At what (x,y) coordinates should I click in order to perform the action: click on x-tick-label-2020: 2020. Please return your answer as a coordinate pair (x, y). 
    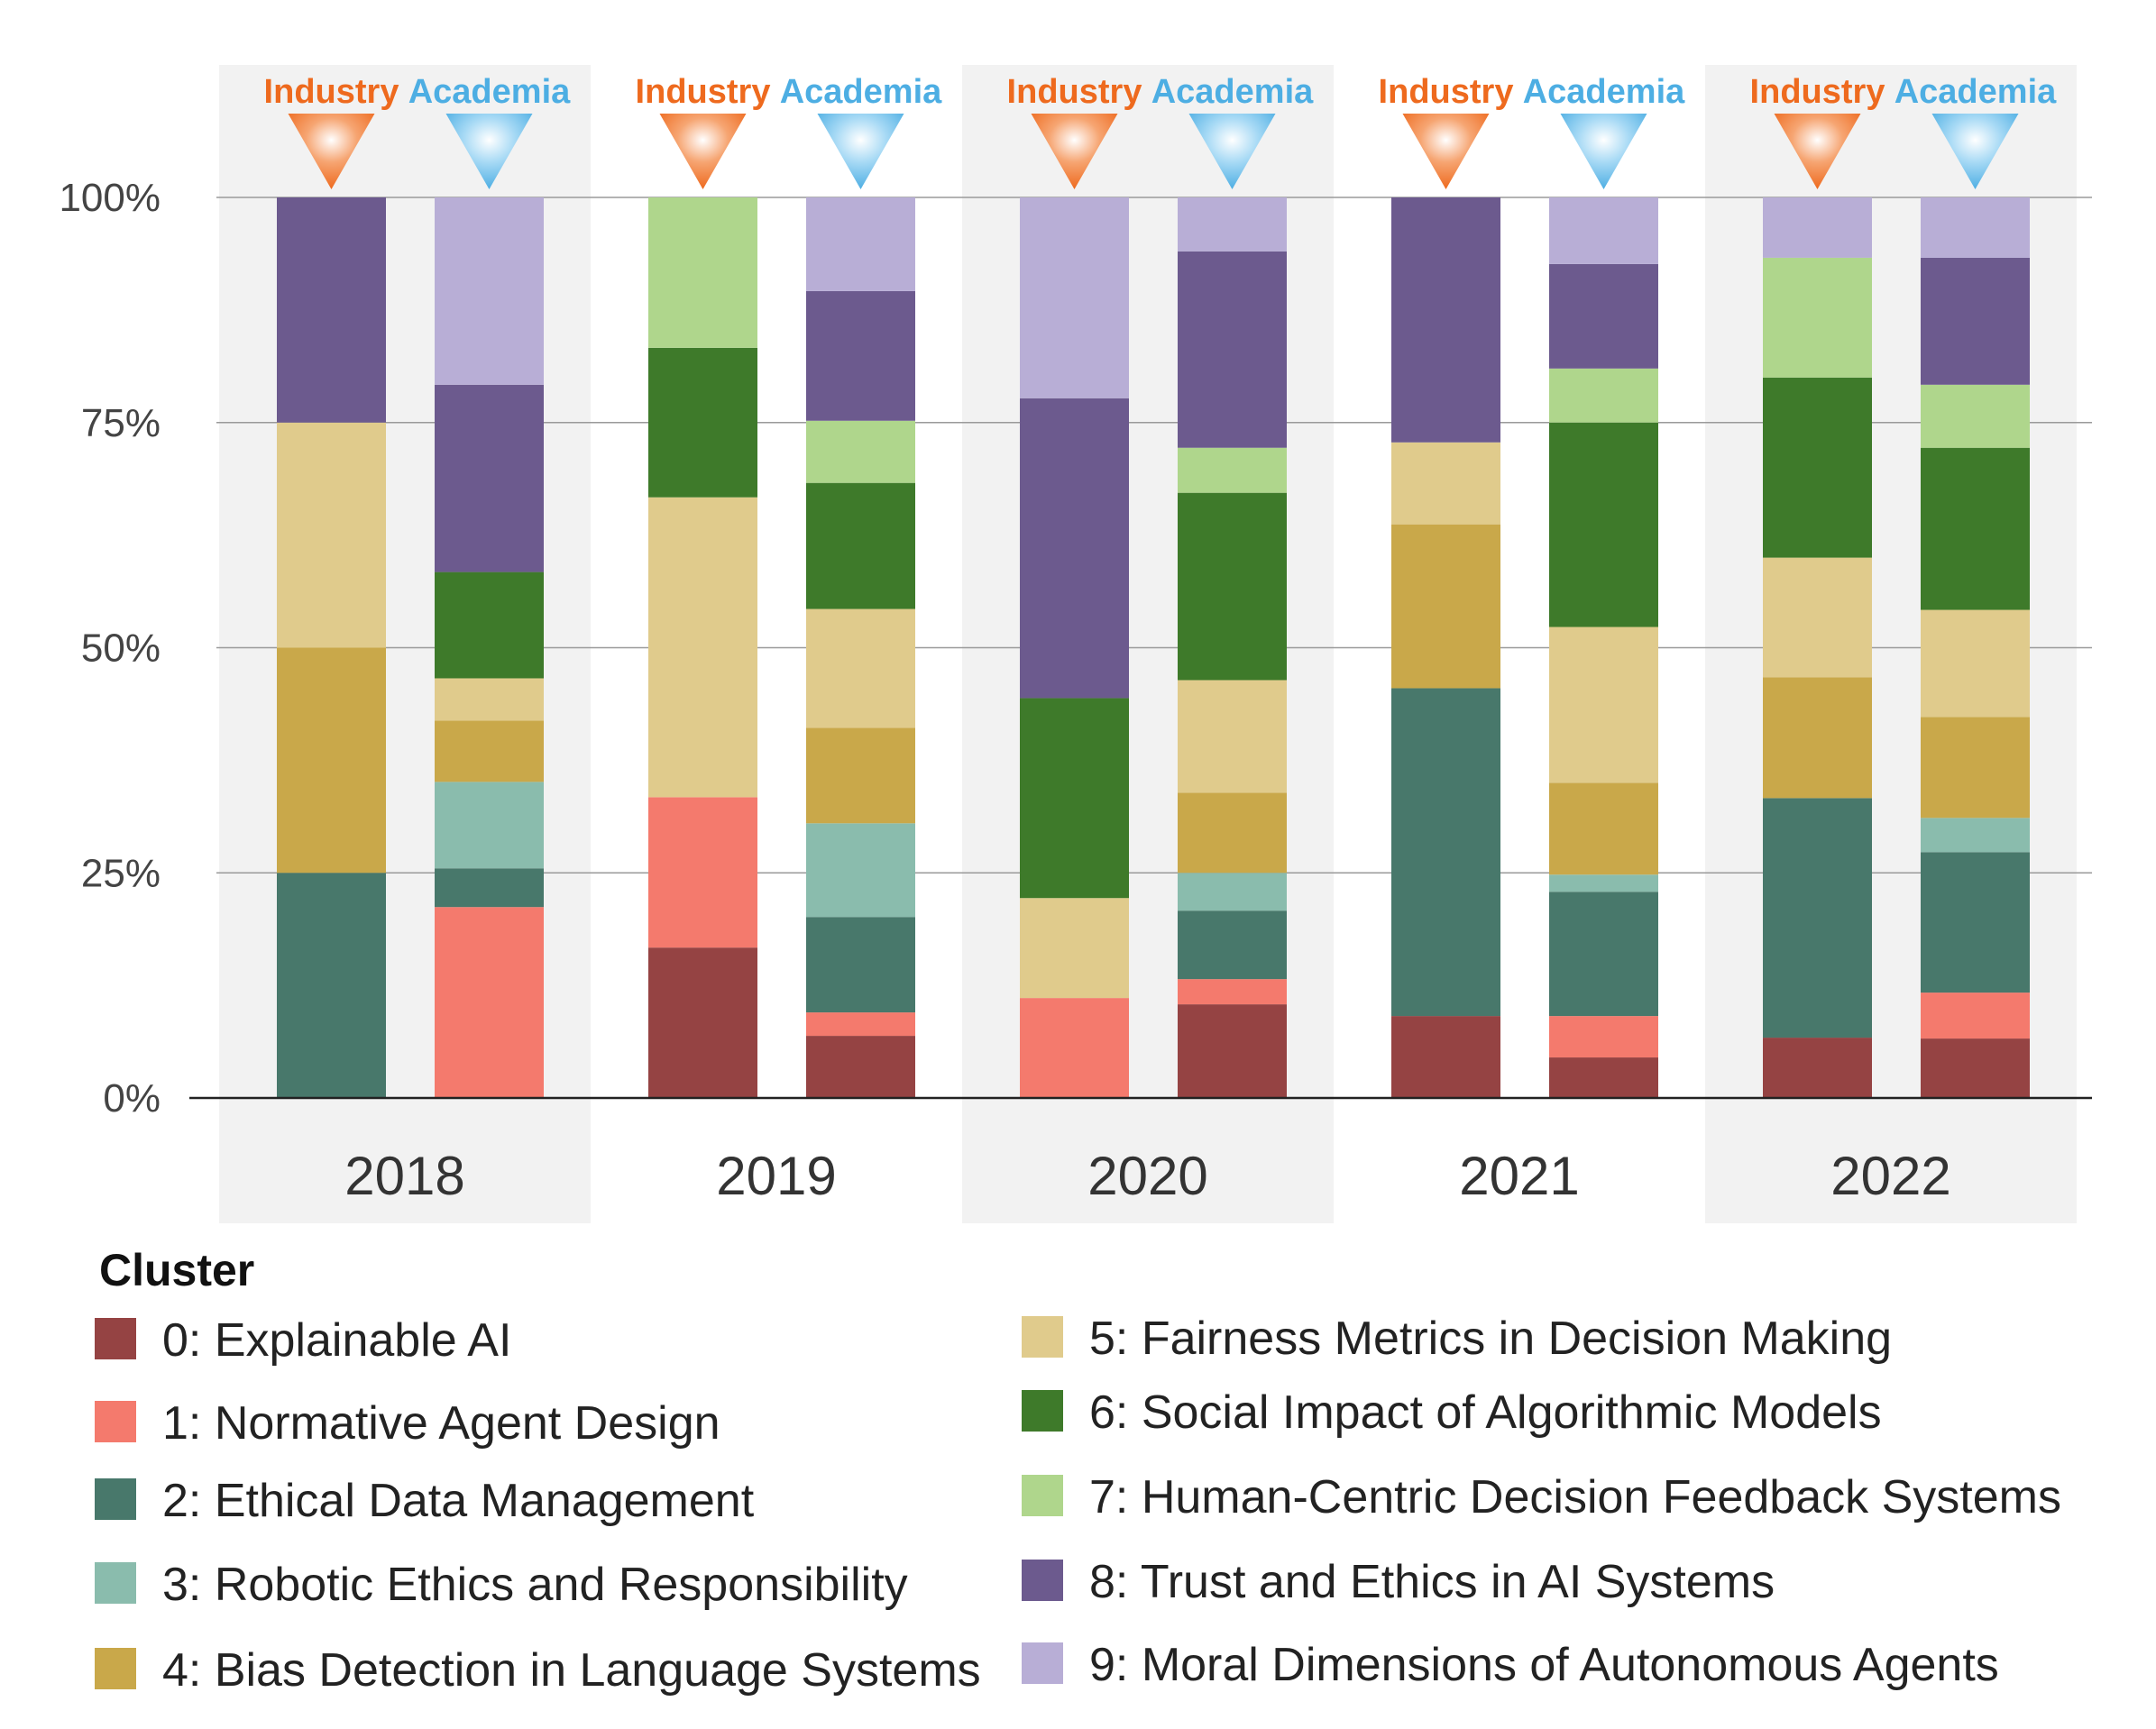
    Looking at the image, I should click on (1147, 1176).